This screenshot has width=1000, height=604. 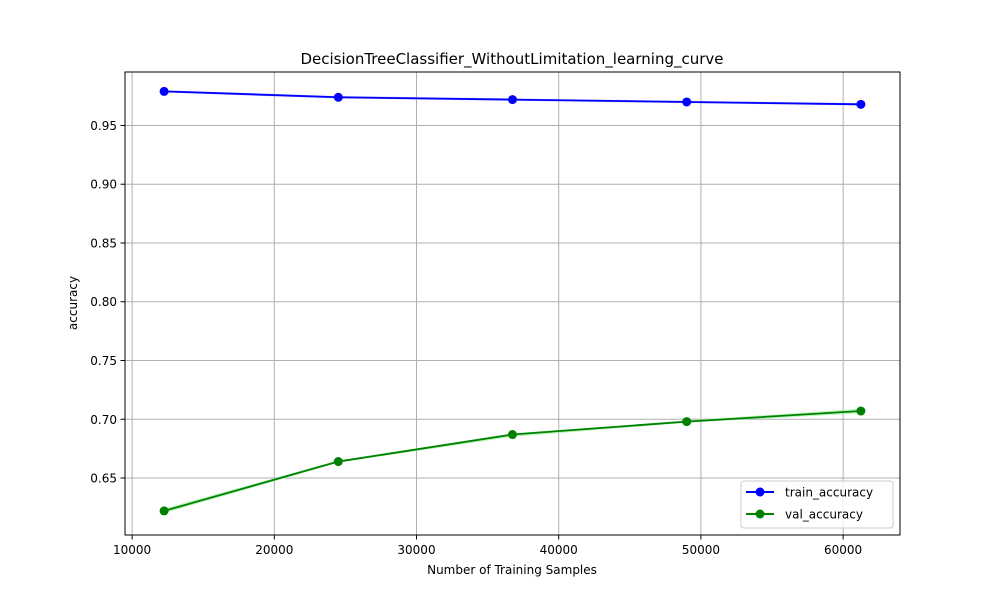 I want to click on x-tick-label: 10000, so click(x=132, y=550).